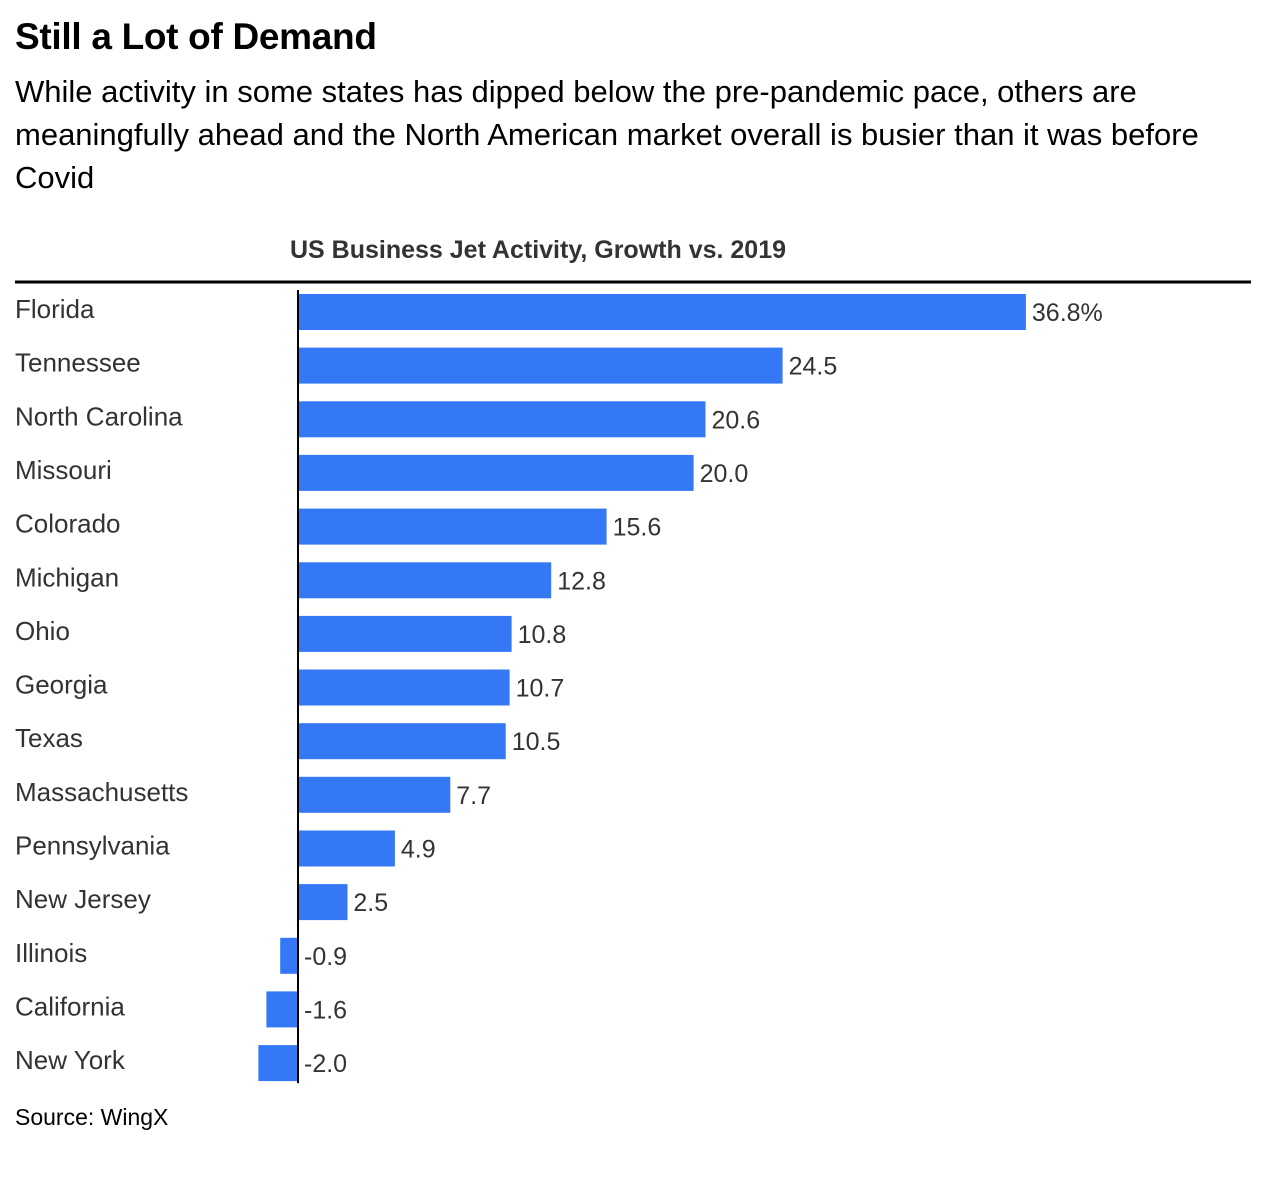 This screenshot has width=1286, height=1186. Describe the element at coordinates (370, 903) in the screenshot. I see `value-label-new-jersey: 2.5` at that location.